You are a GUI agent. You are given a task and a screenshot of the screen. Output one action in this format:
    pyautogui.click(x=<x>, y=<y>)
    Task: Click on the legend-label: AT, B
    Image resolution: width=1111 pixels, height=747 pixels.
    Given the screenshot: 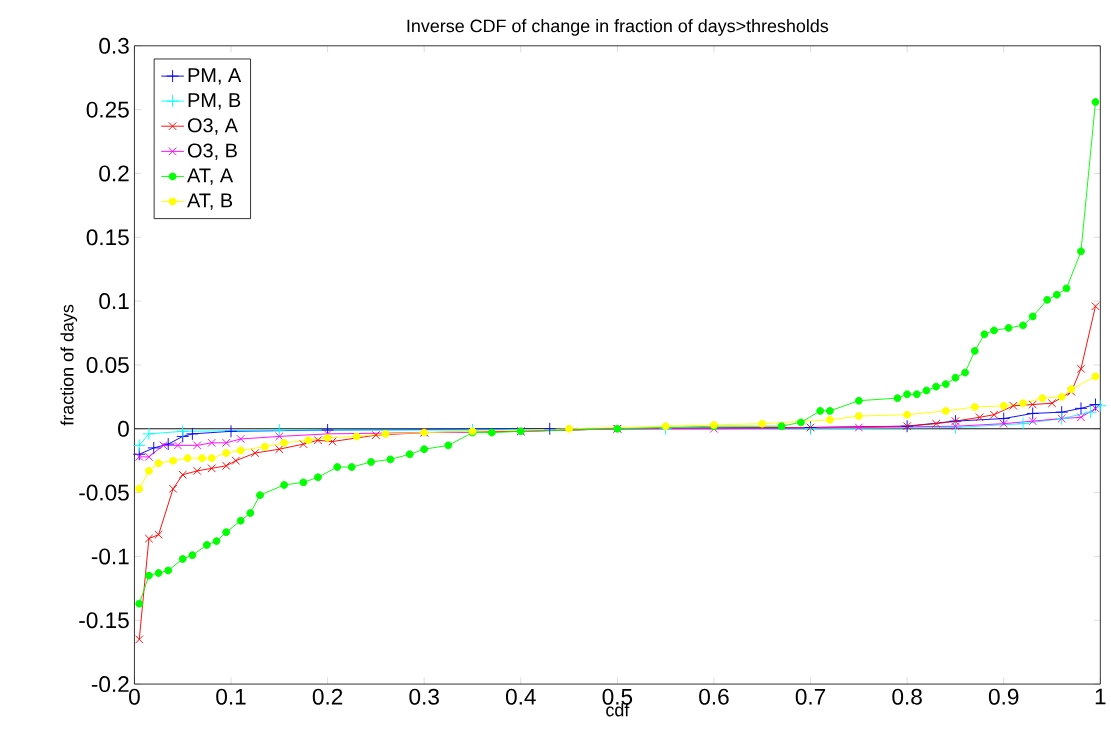 What is the action you would take?
    pyautogui.click(x=210, y=201)
    